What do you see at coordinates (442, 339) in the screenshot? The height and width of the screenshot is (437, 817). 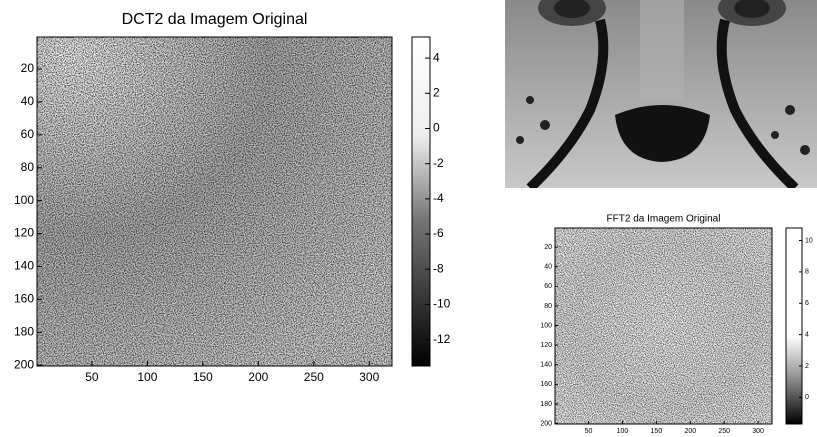 I see `colorbar-tick-label: -12` at bounding box center [442, 339].